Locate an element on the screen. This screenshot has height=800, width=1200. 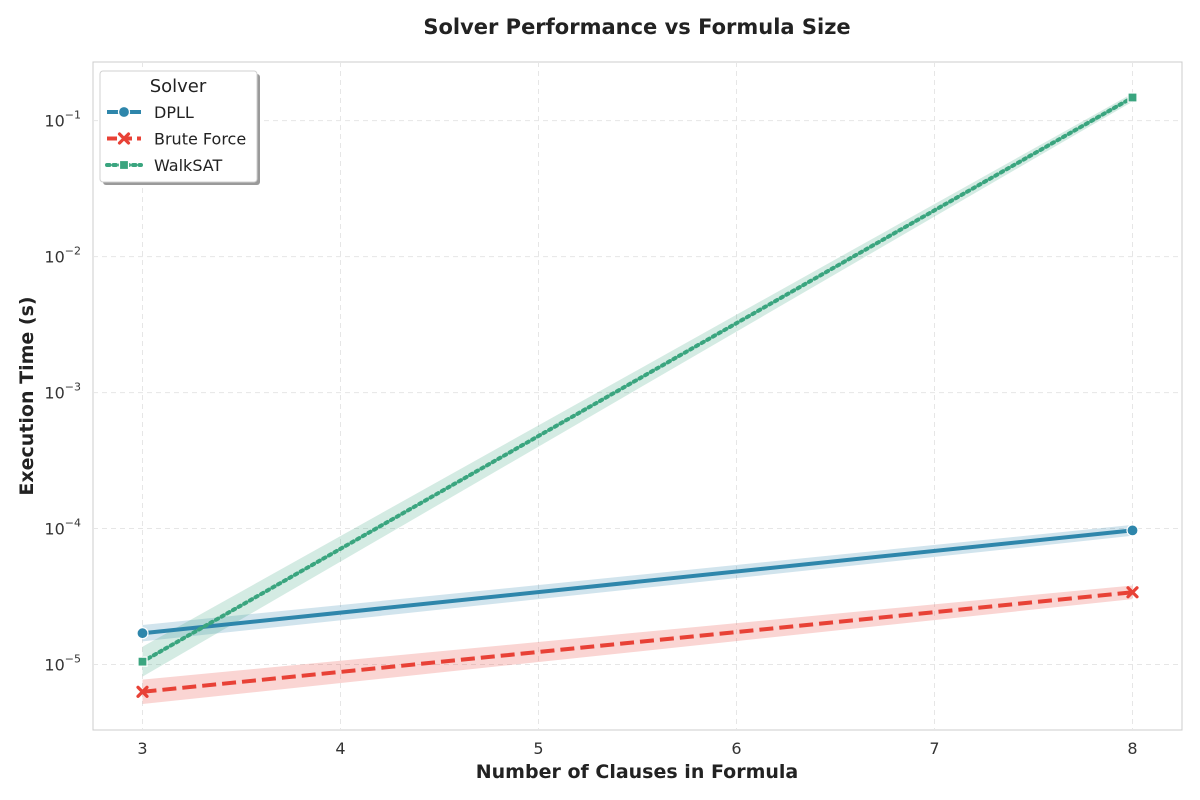
legend: Solver DPLL Brute Force WalkSAT is located at coordinates (179, 127).